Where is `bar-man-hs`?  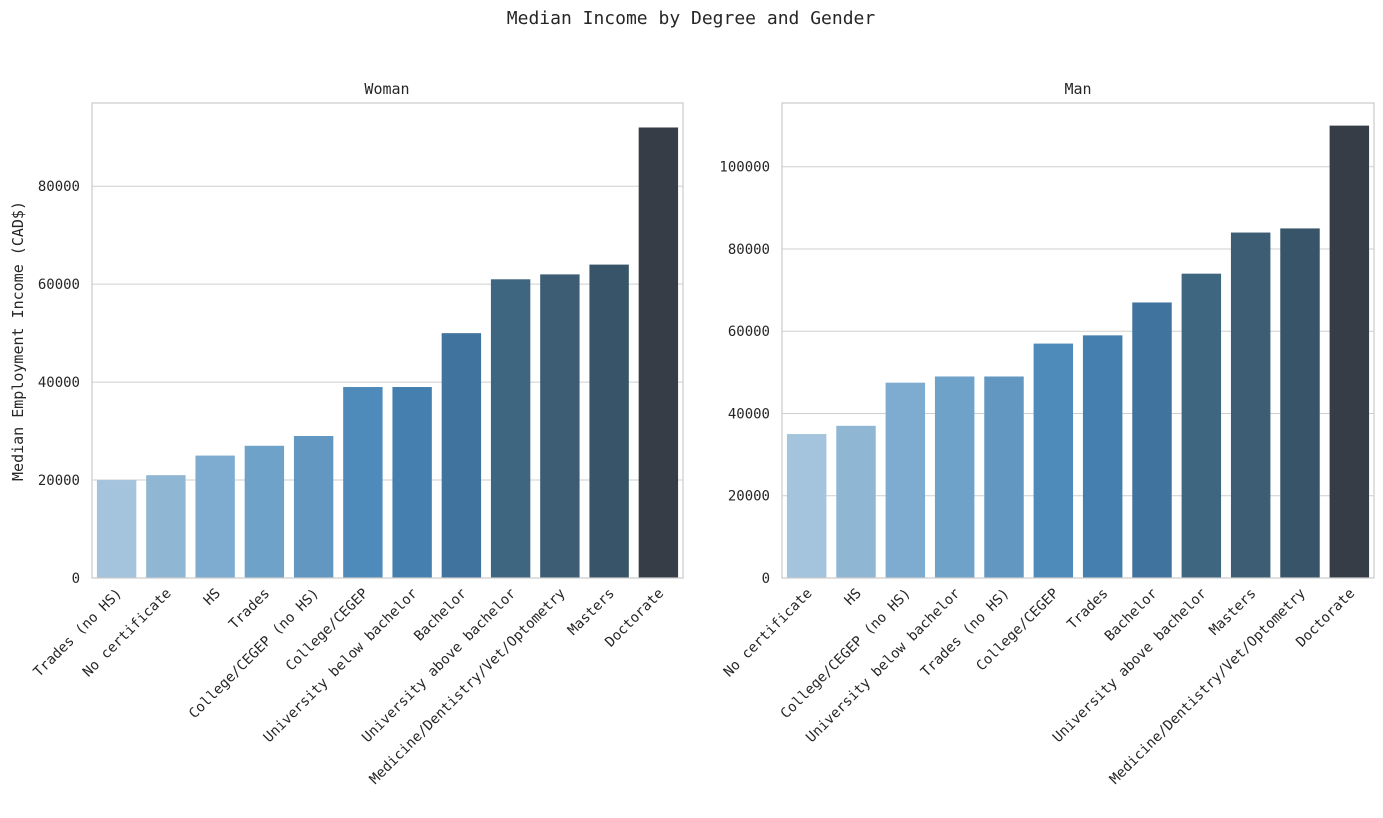 bar-man-hs is located at coordinates (856, 501).